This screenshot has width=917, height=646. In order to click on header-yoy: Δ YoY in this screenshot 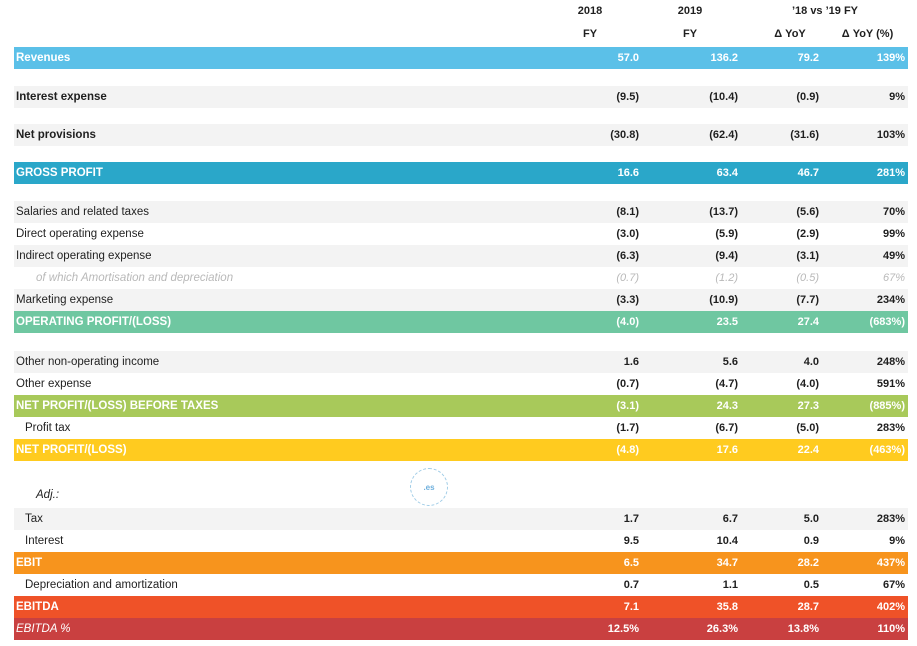, I will do `click(790, 34)`.